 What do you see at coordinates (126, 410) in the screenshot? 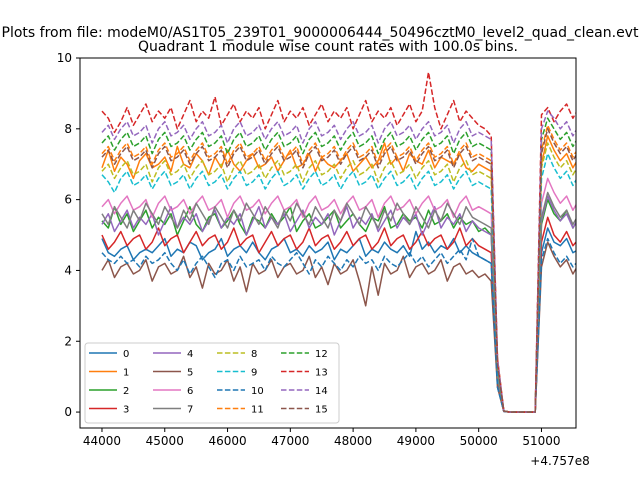
I see `legend-label-3: 3` at bounding box center [126, 410].